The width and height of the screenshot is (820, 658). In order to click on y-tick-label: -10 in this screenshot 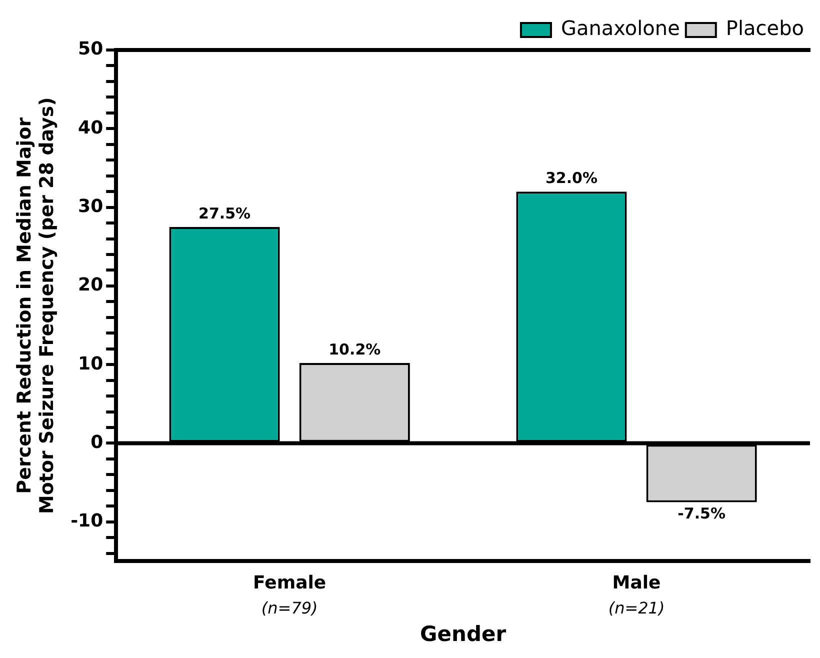, I will do `click(87, 521)`.